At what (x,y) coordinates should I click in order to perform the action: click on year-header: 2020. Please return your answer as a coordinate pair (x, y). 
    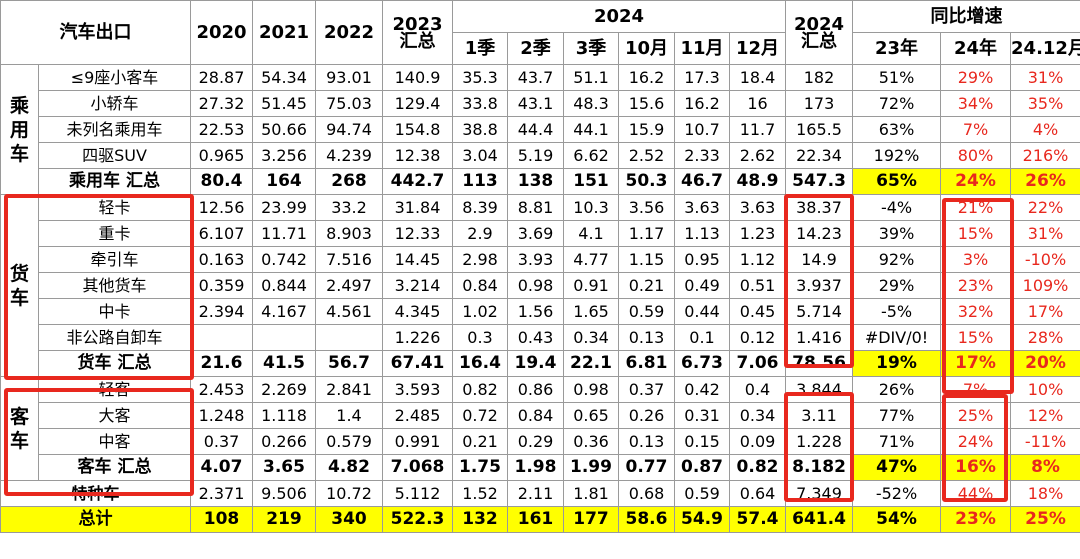
    Looking at the image, I should click on (221, 32).